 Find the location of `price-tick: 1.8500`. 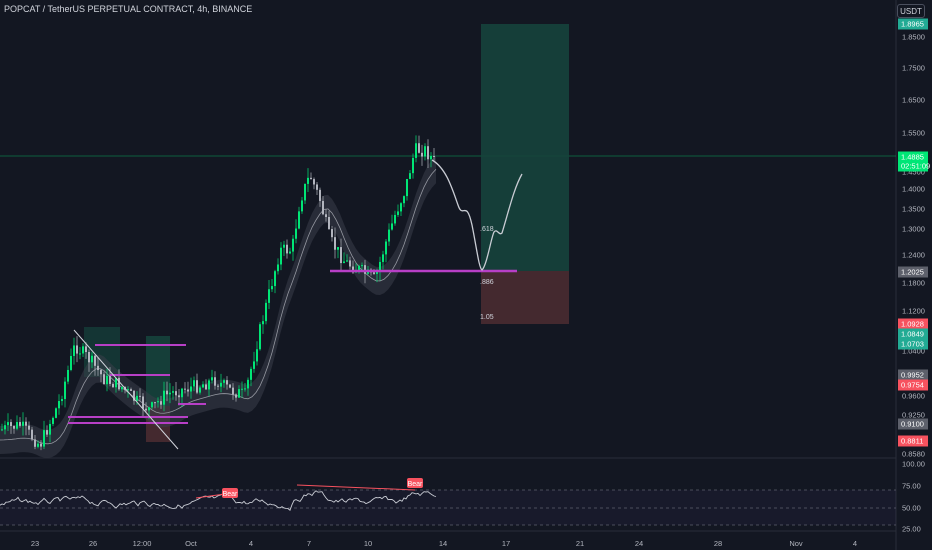

price-tick: 1.8500 is located at coordinates (913, 37).